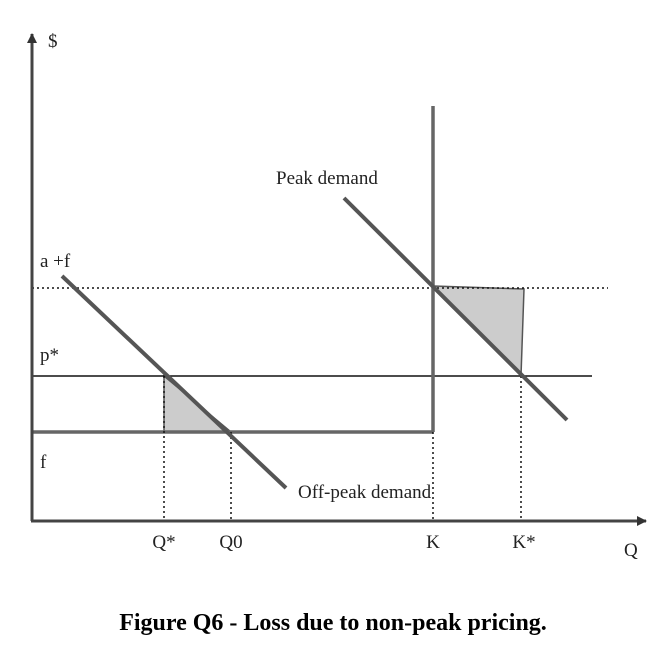 The height and width of the screenshot is (659, 666). I want to click on offpeak-demand-curve, so click(174, 382).